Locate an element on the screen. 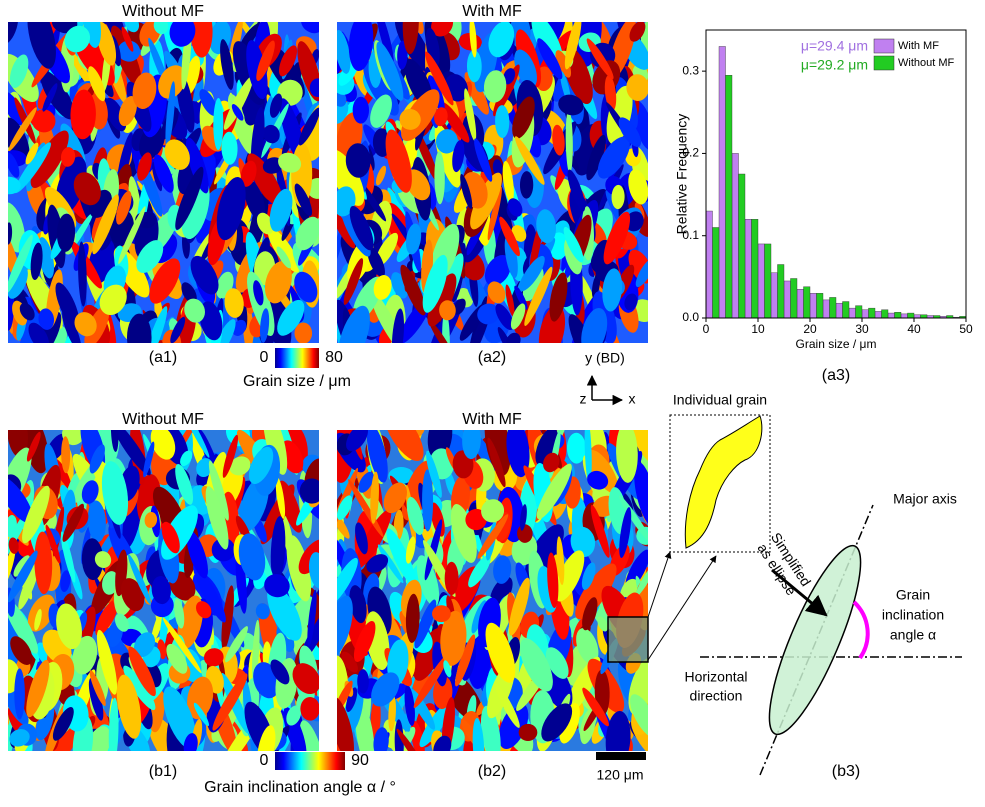 This screenshot has height=807, width=985. arrow is located at coordinates (799, 592).